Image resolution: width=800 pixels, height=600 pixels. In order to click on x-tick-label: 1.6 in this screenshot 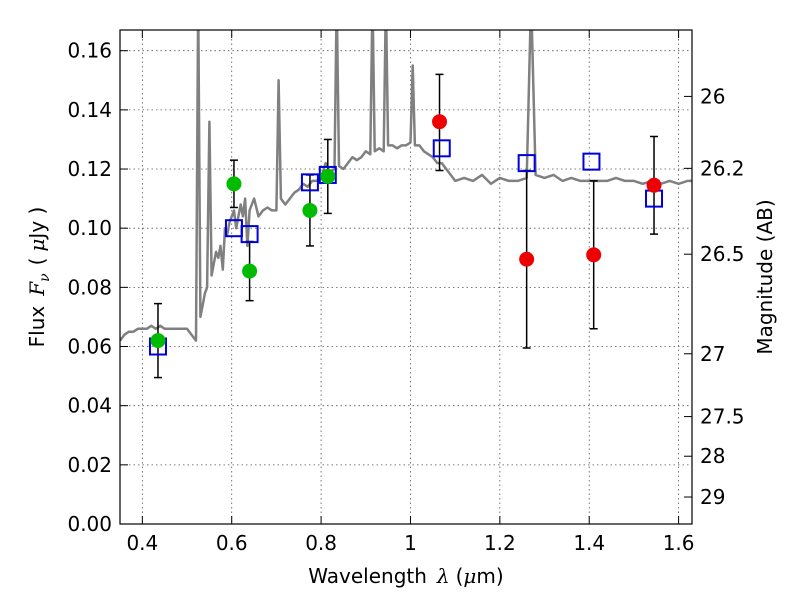, I will do `click(679, 543)`.